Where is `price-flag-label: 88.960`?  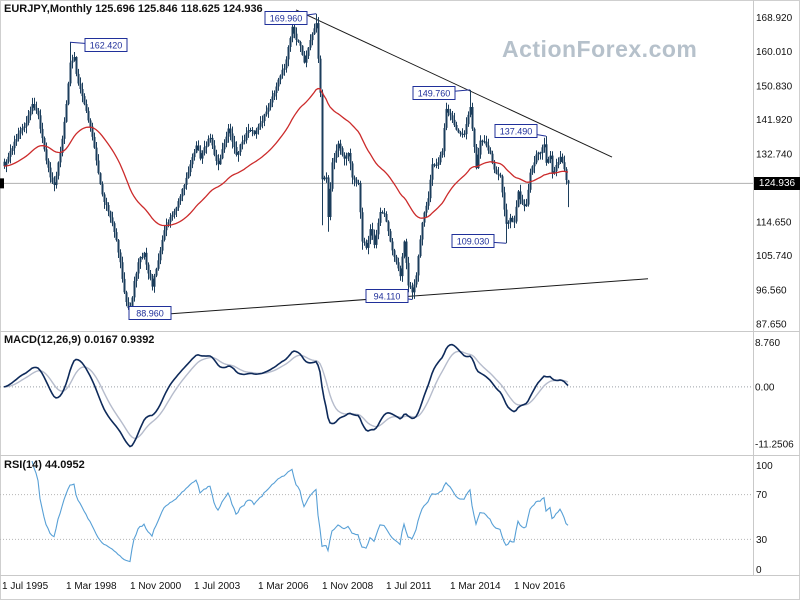
price-flag-label: 88.960 is located at coordinates (150, 314).